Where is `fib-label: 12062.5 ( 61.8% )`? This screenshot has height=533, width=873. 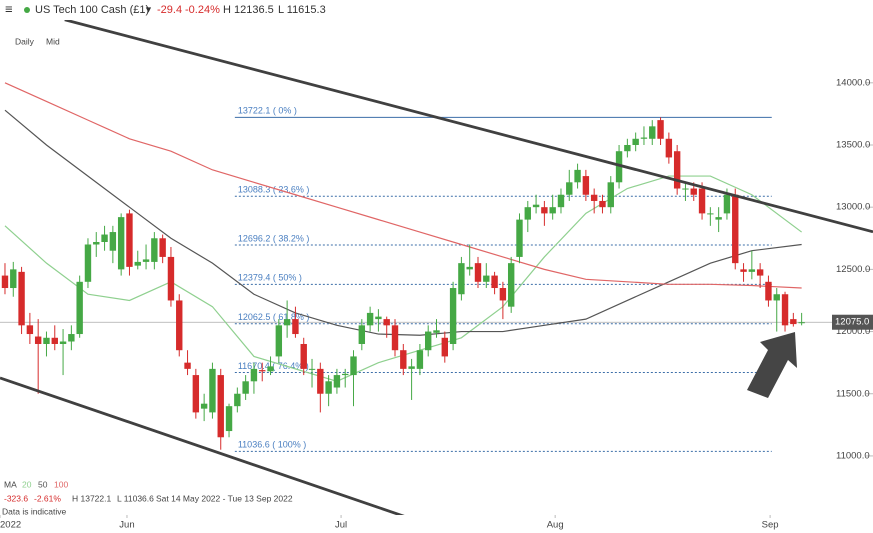
fib-label: 12062.5 ( 61.8% ) is located at coordinates (274, 317).